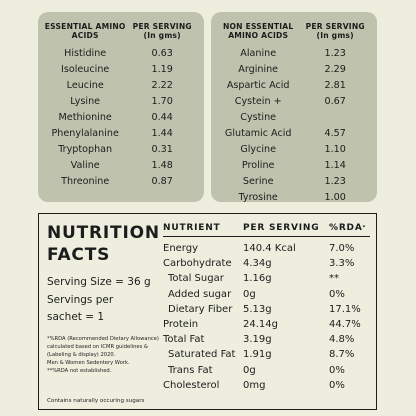  Describe the element at coordinates (335, 101) in the screenshot. I see `amino-value: 0.67` at that location.